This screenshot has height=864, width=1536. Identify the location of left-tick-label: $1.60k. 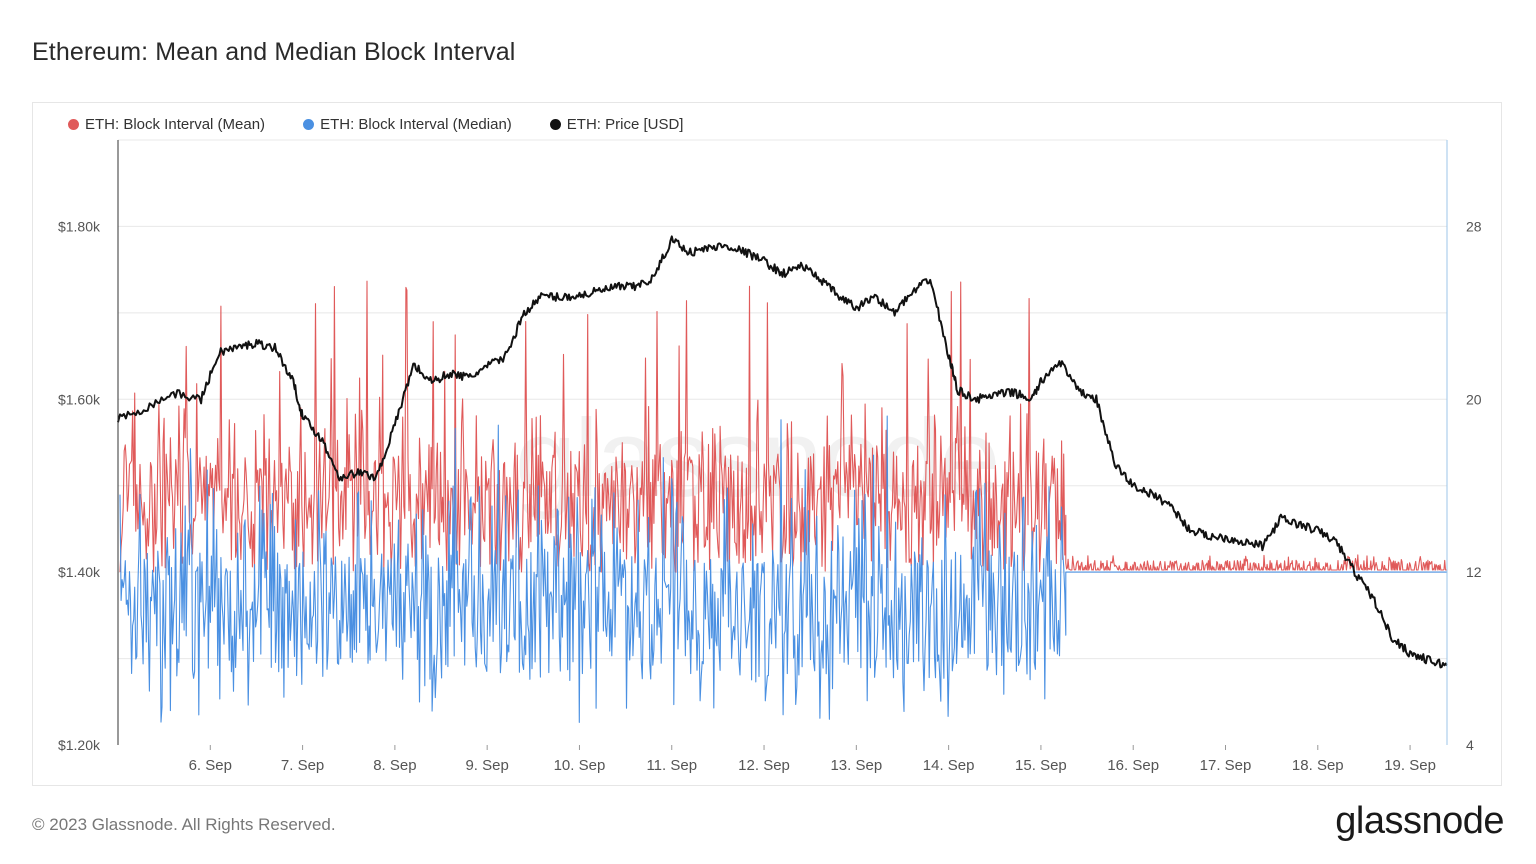
(79, 399).